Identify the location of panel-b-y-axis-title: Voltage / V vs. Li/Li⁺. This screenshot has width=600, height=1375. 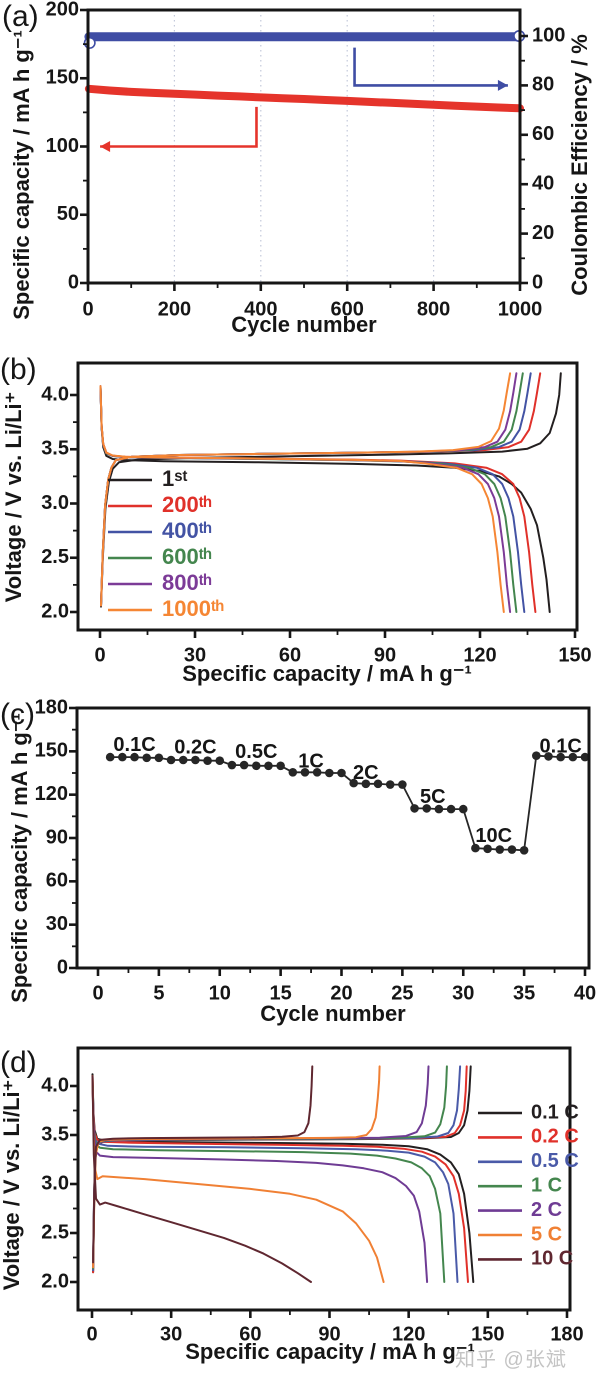
(13, 497).